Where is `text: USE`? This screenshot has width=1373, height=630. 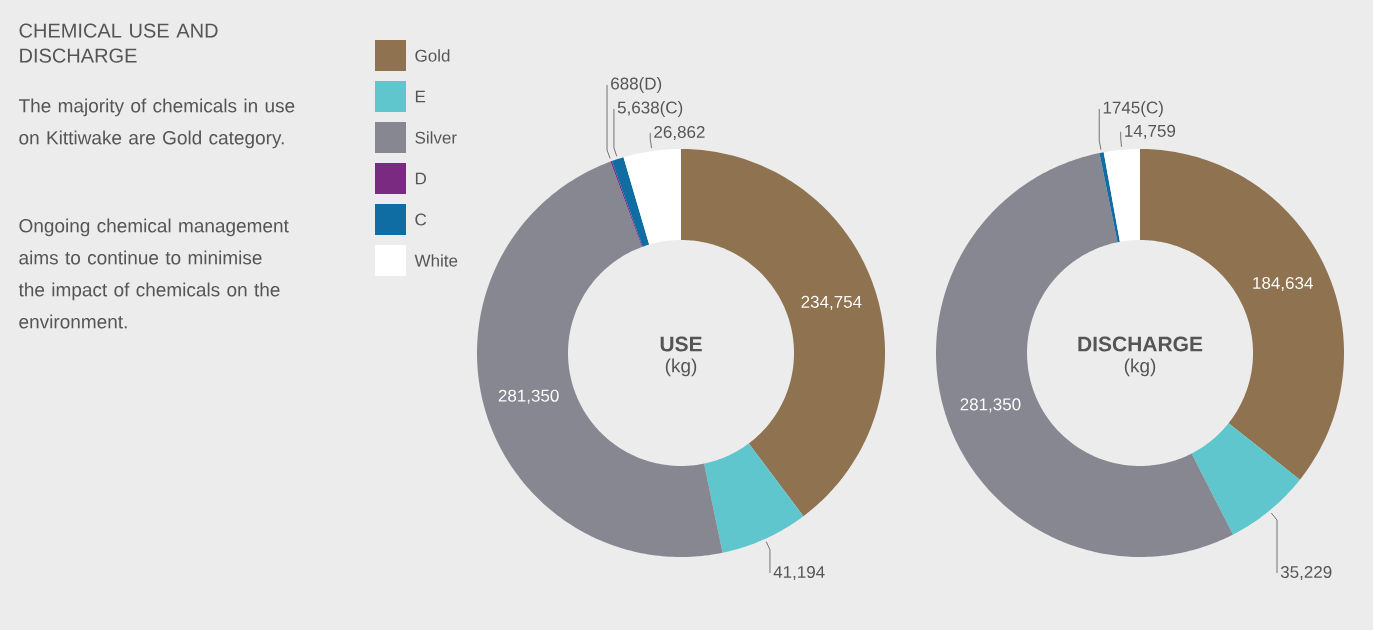 text: USE is located at coordinates (681, 344).